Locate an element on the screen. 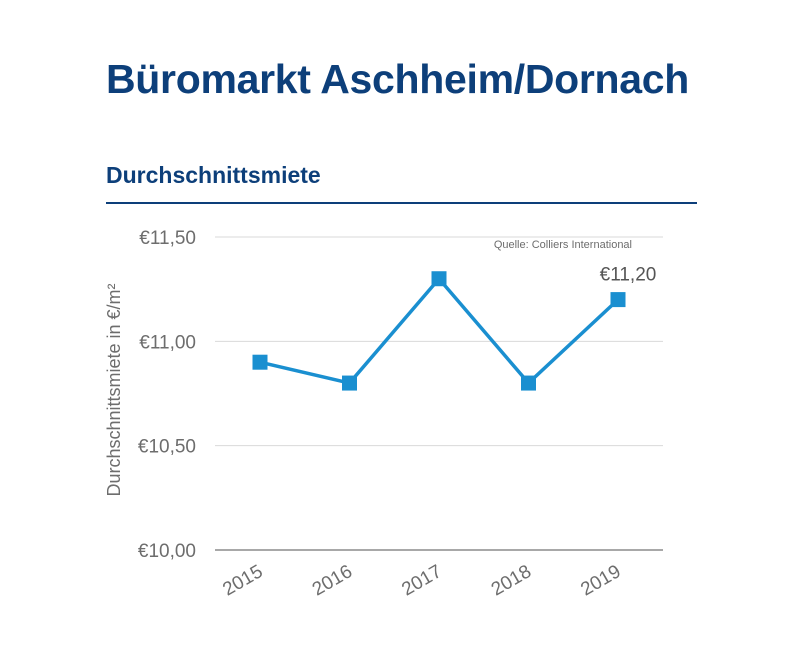 The height and width of the screenshot is (667, 800). y-axis-ticks: €10,00 €10,50 €11,00 €11,50 is located at coordinates (167, 395).